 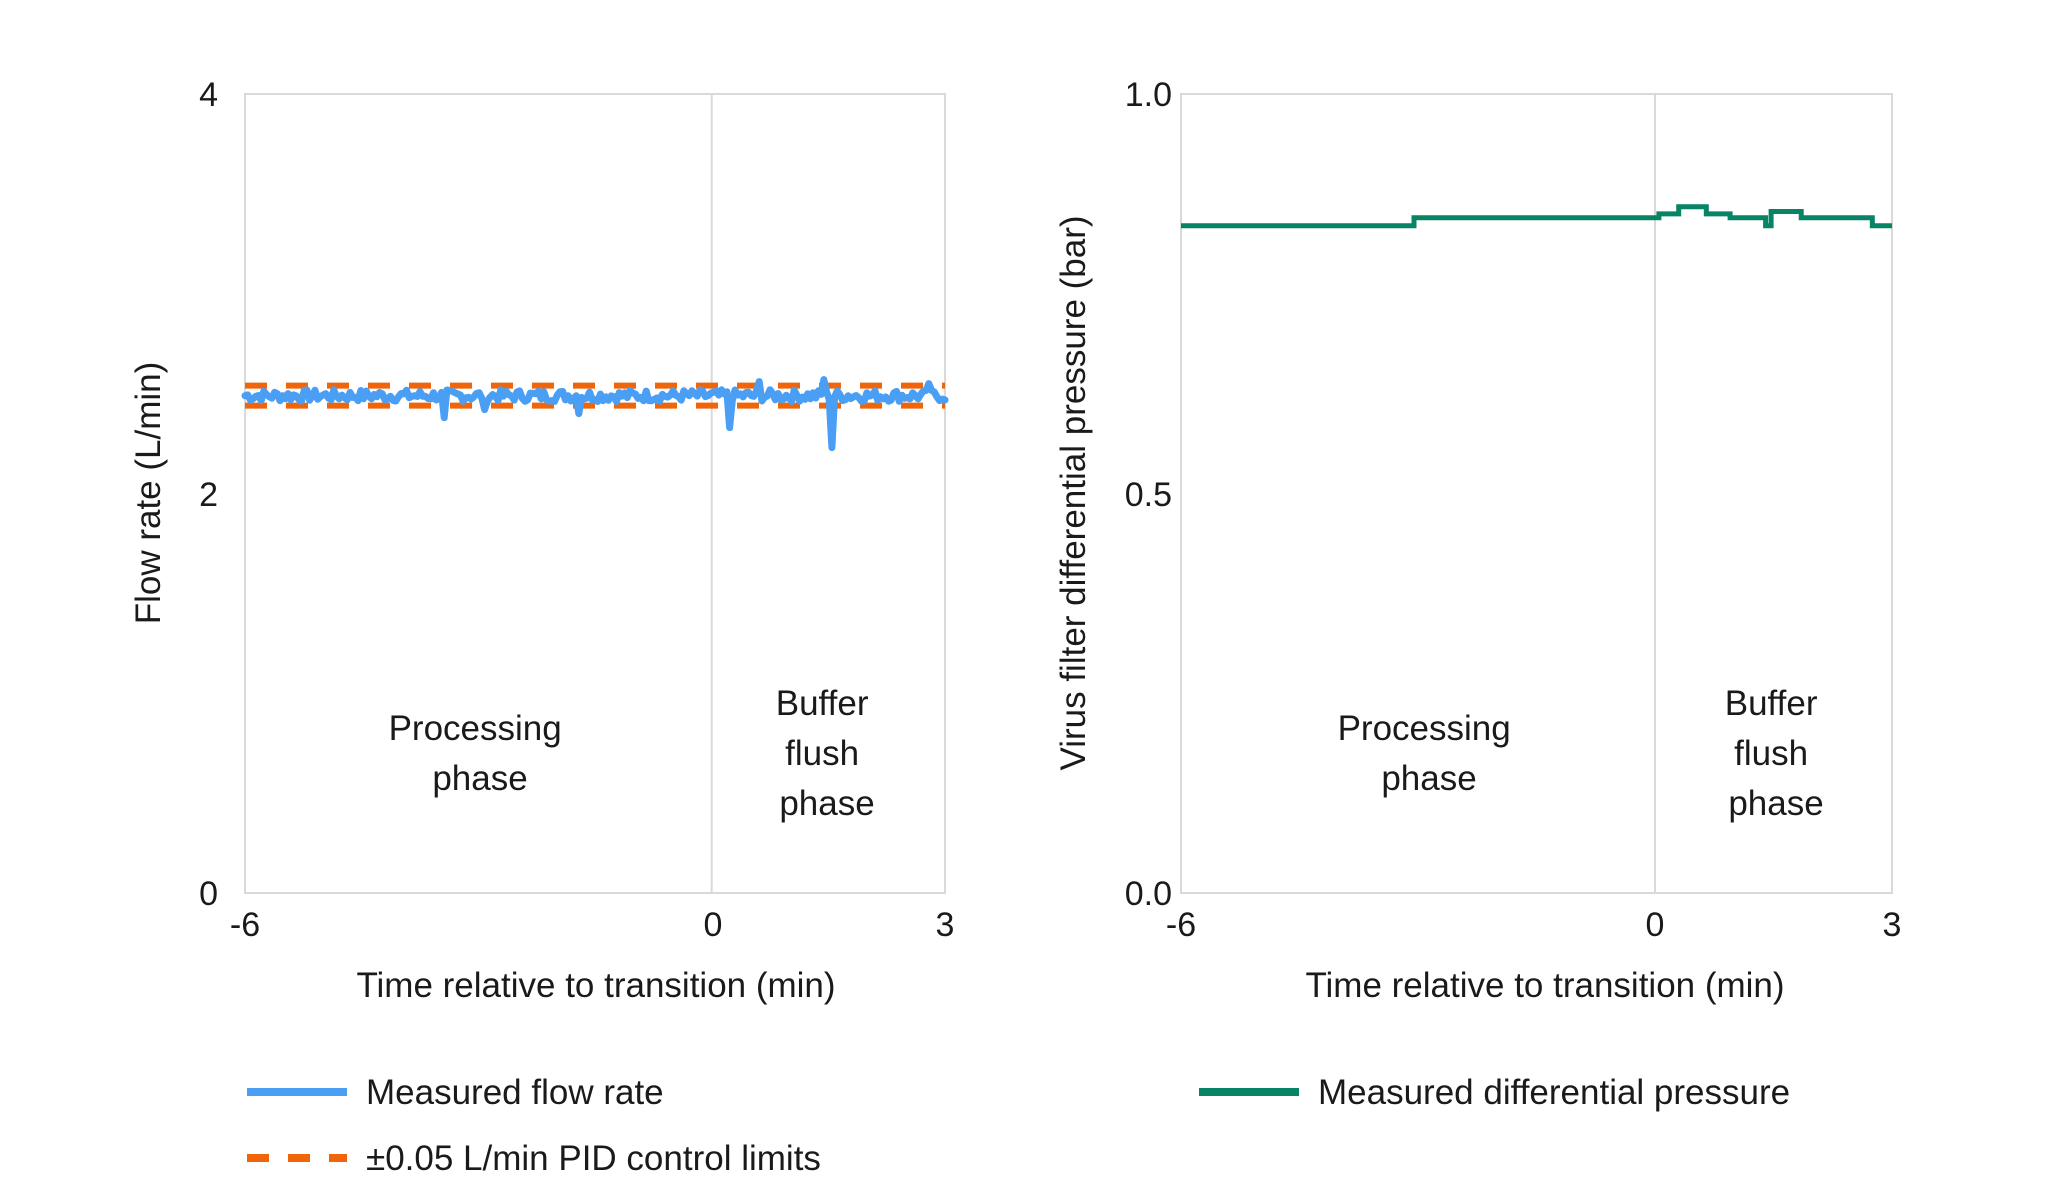 I want to click on y-tick-label: 1.0, so click(x=1148, y=95).